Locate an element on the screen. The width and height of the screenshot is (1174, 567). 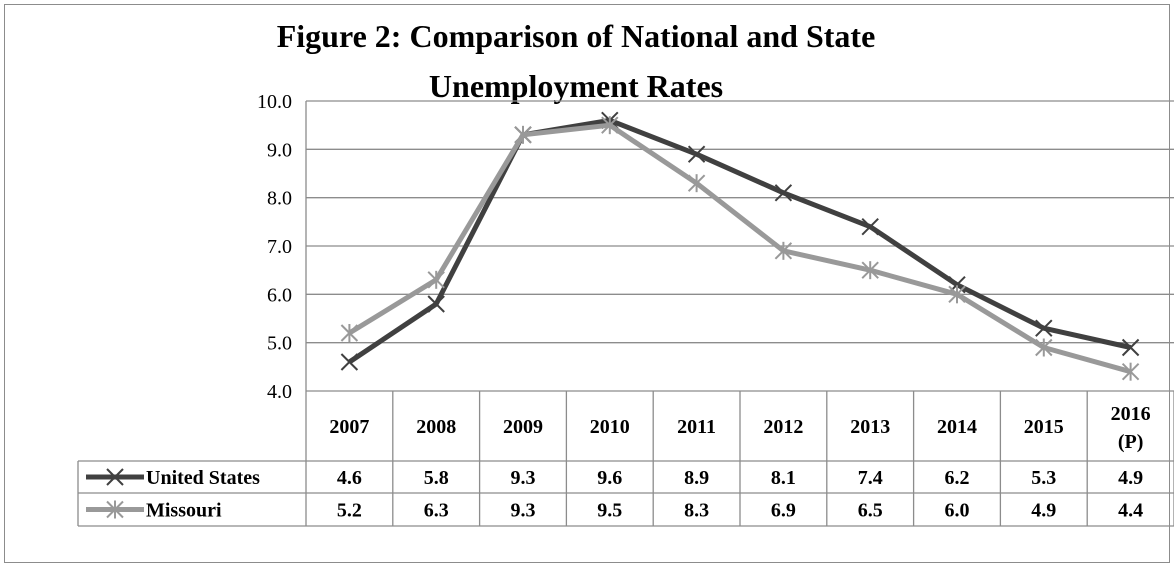
data-label: 6.3 is located at coordinates (436, 511).